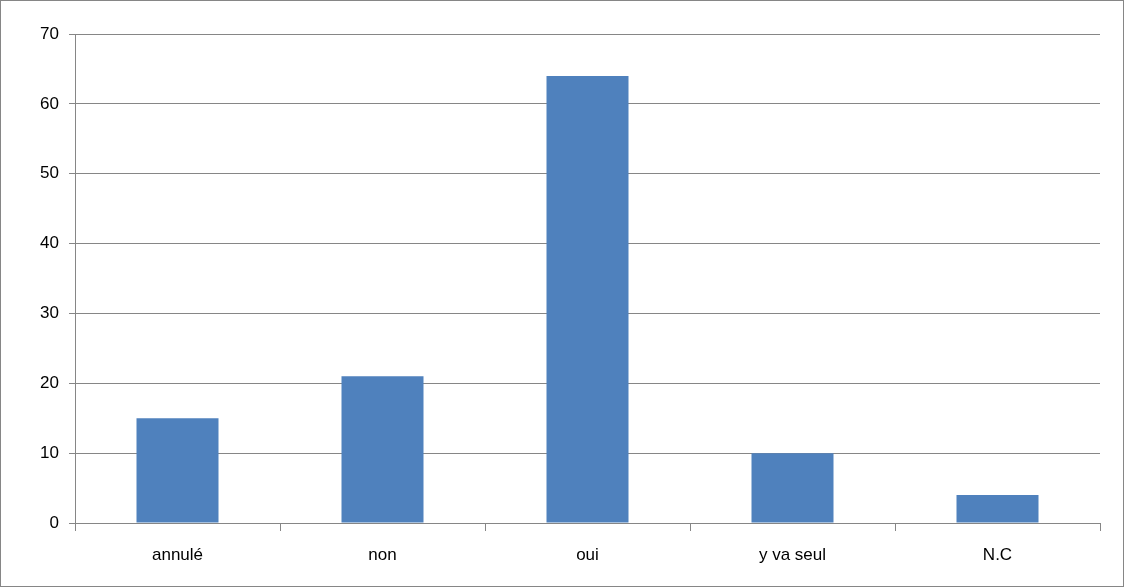  What do you see at coordinates (49, 452) in the screenshot?
I see `y-tick-label: 10` at bounding box center [49, 452].